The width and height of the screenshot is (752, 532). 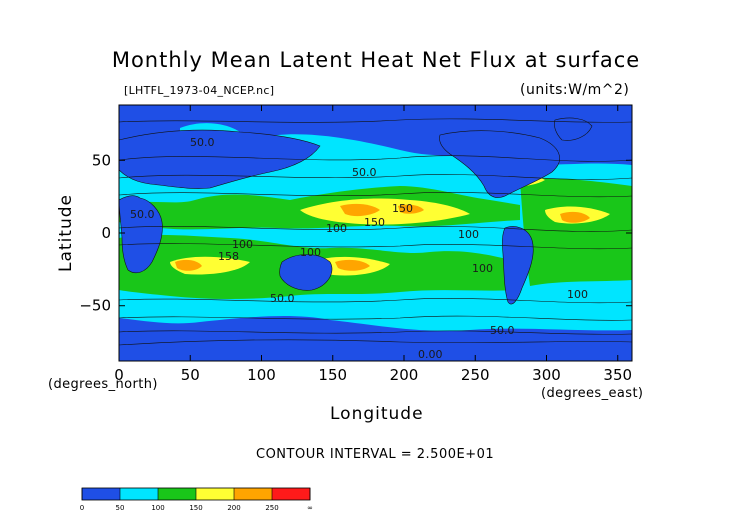 What do you see at coordinates (617, 375) in the screenshot?
I see `x-tick-label: 350` at bounding box center [617, 375].